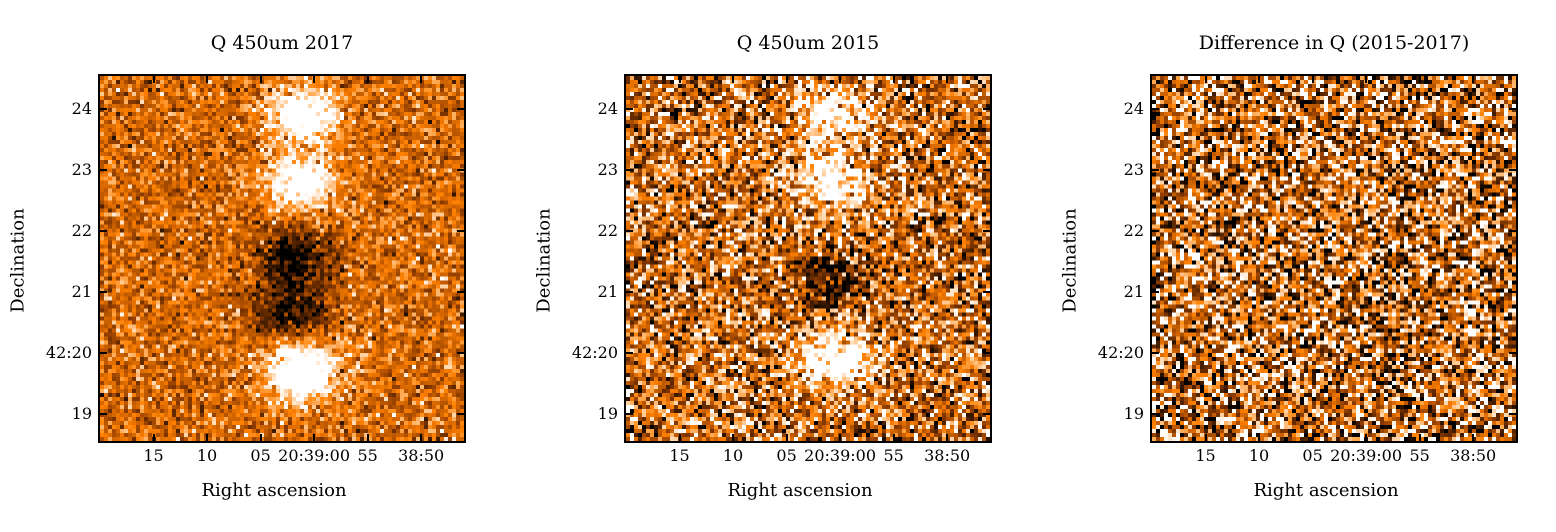 The height and width of the screenshot is (532, 1556). I want to click on x-tick-label: 20:39:00, so click(1366, 455).